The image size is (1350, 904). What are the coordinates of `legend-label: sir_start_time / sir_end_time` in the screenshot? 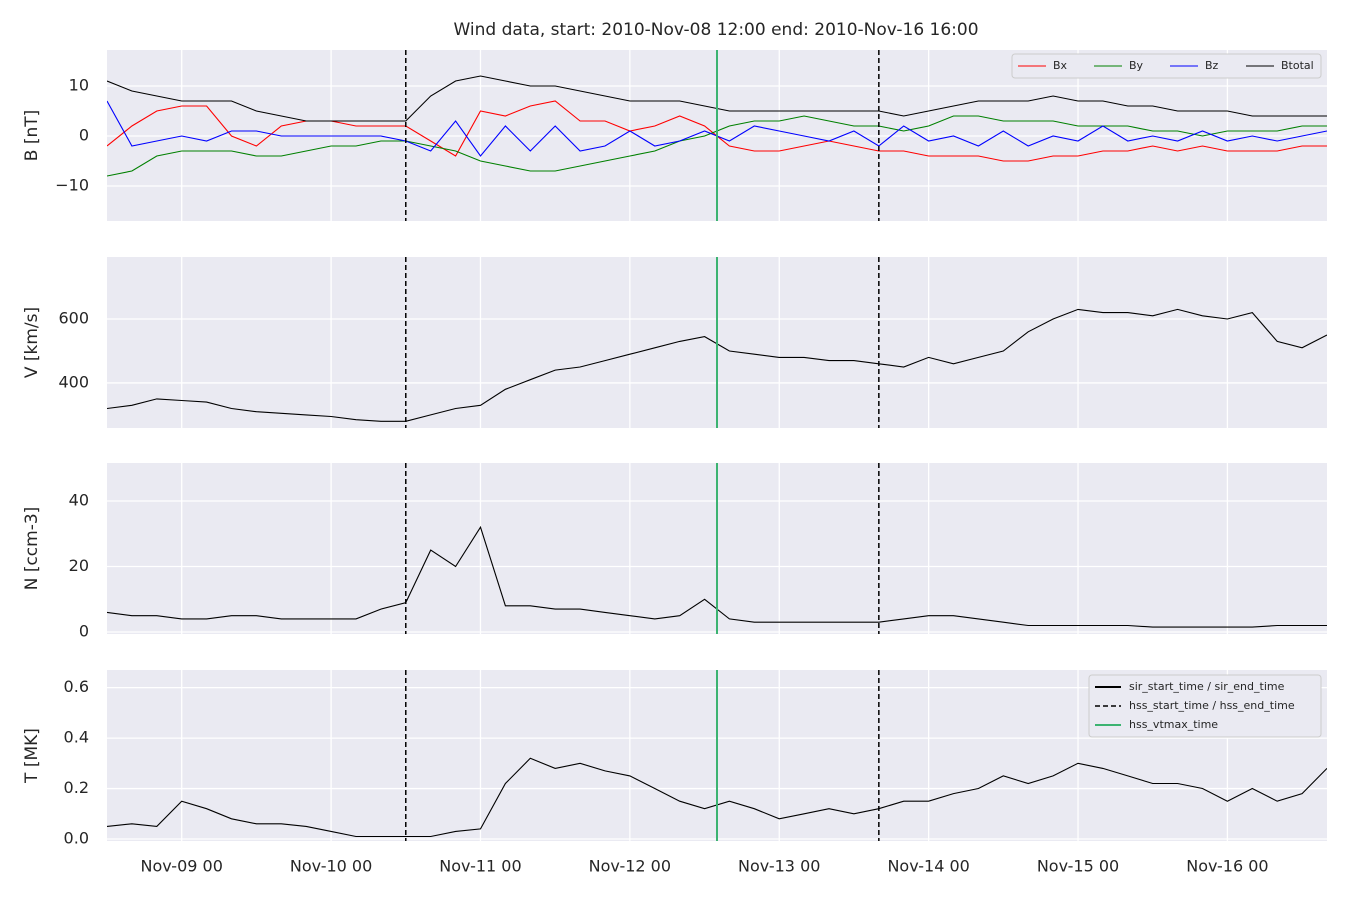 It's located at (1207, 686).